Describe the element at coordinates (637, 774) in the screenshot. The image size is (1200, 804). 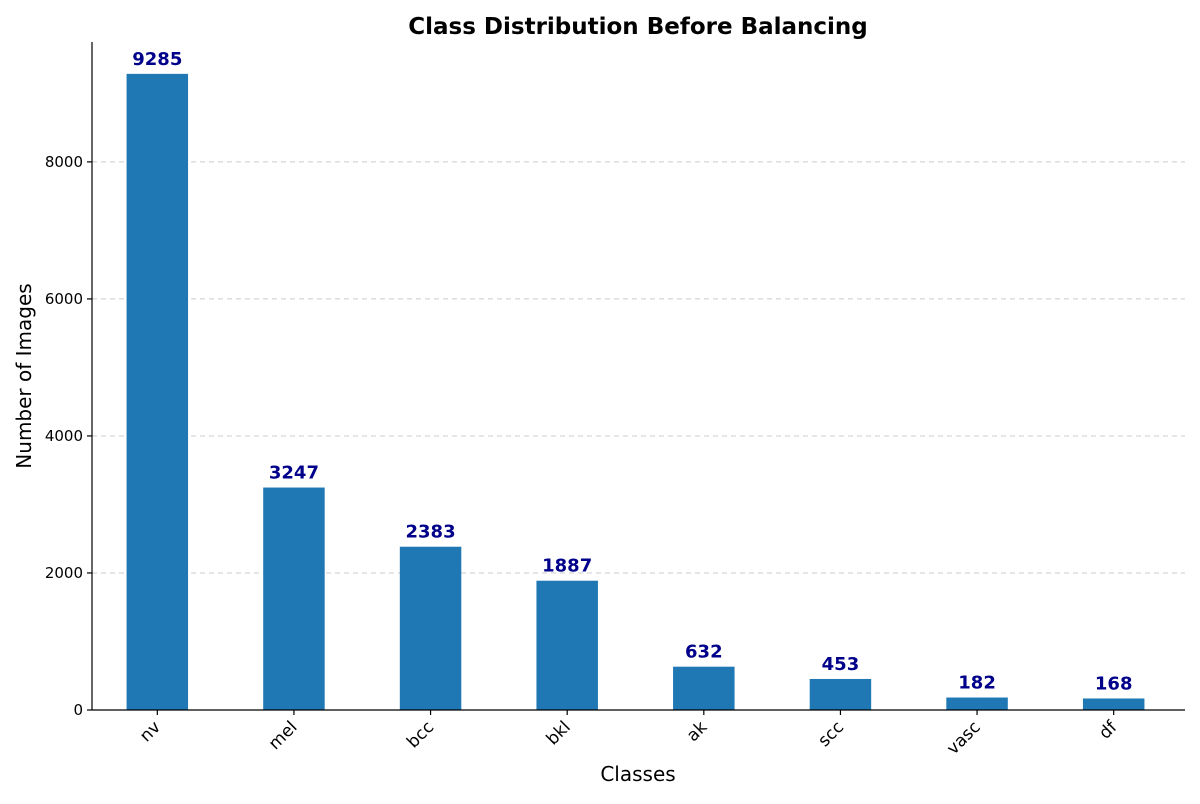
I see `x-axis-label: Classes` at that location.